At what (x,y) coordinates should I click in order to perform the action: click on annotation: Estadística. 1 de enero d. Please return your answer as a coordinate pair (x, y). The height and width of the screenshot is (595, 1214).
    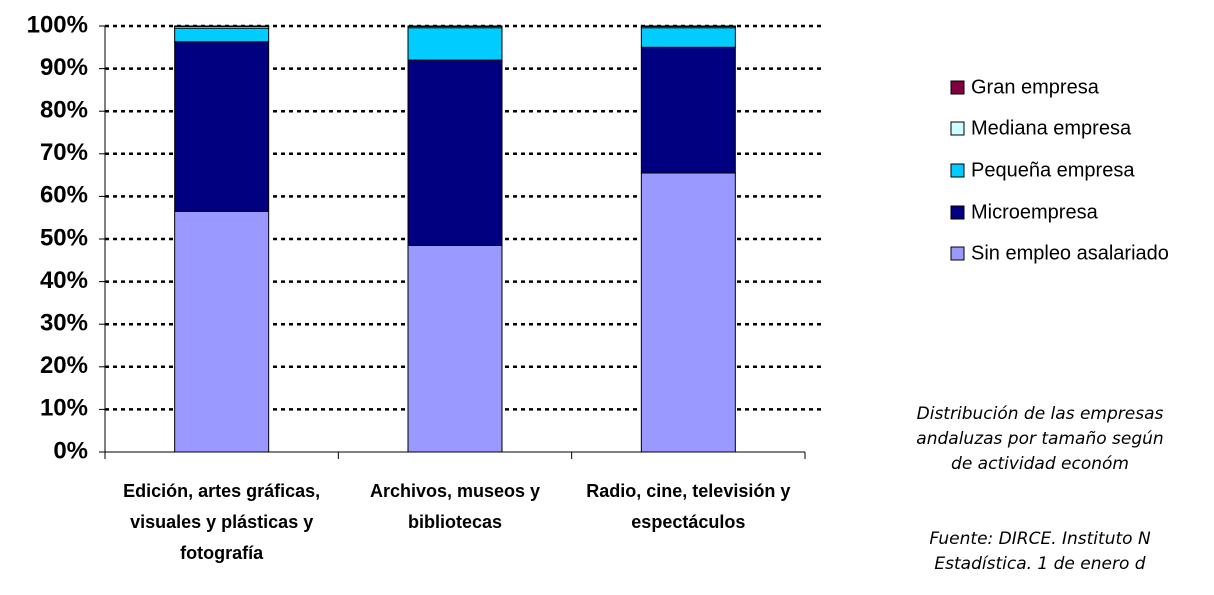
    Looking at the image, I should click on (1040, 564).